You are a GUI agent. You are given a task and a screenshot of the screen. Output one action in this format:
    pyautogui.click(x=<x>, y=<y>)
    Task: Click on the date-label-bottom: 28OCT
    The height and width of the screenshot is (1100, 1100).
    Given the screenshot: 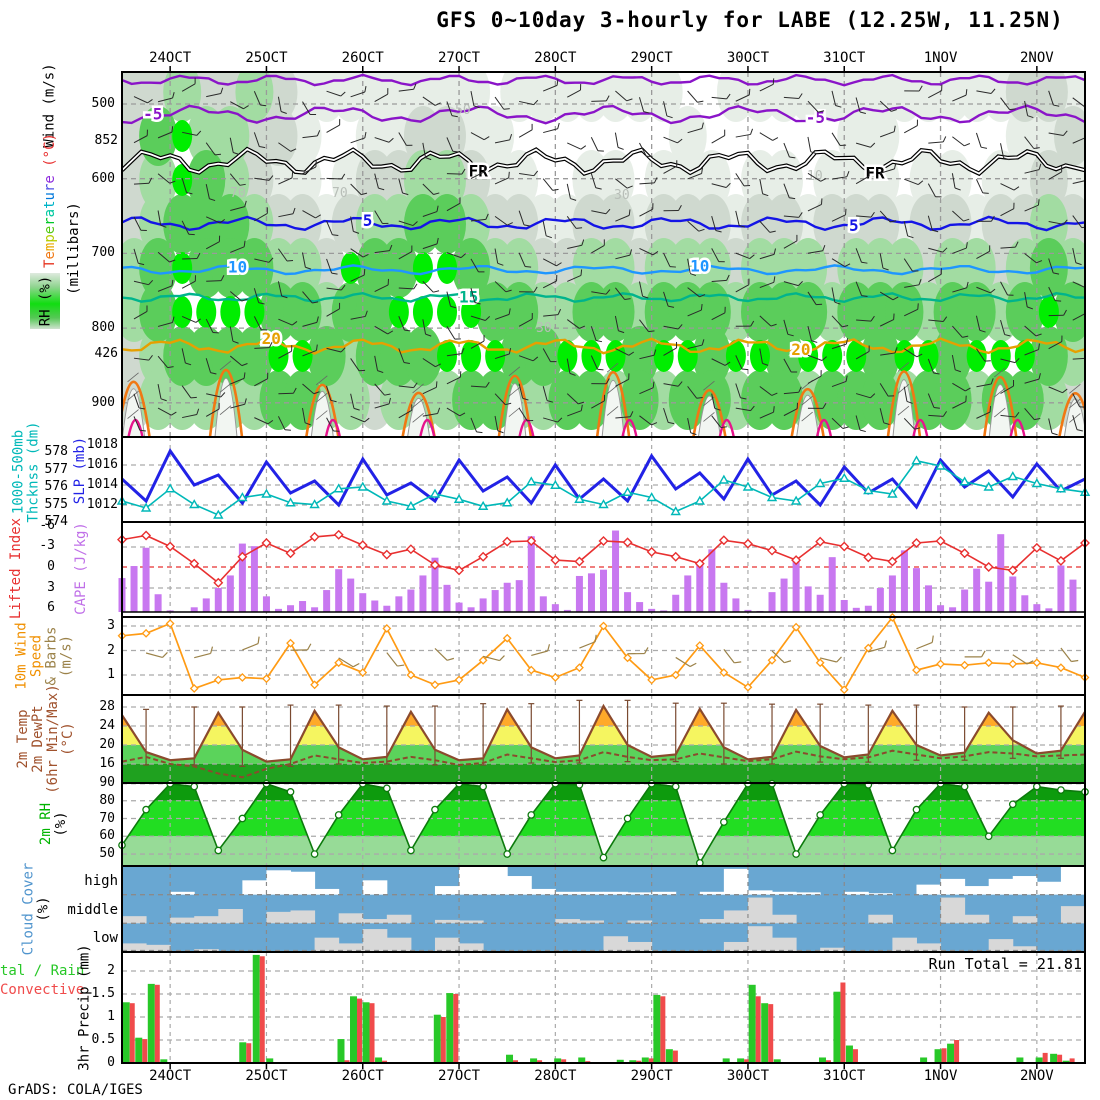 What is the action you would take?
    pyautogui.click(x=555, y=1076)
    